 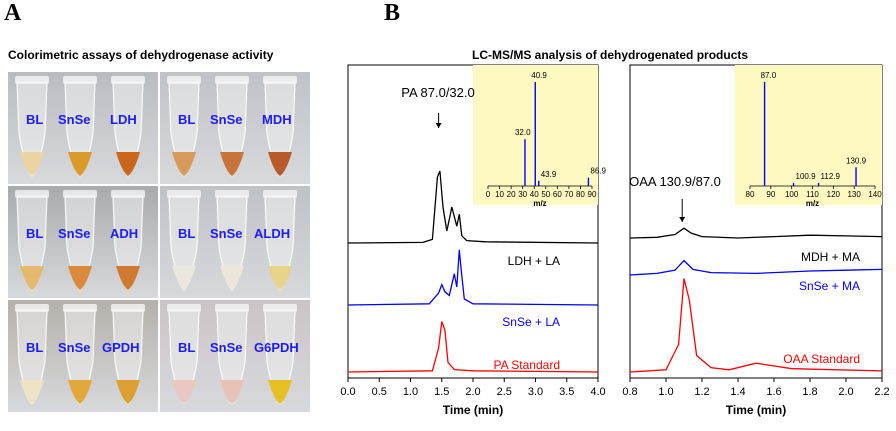 What do you see at coordinates (792, 194) in the screenshot?
I see `ms-inset-tick-label: 100` at bounding box center [792, 194].